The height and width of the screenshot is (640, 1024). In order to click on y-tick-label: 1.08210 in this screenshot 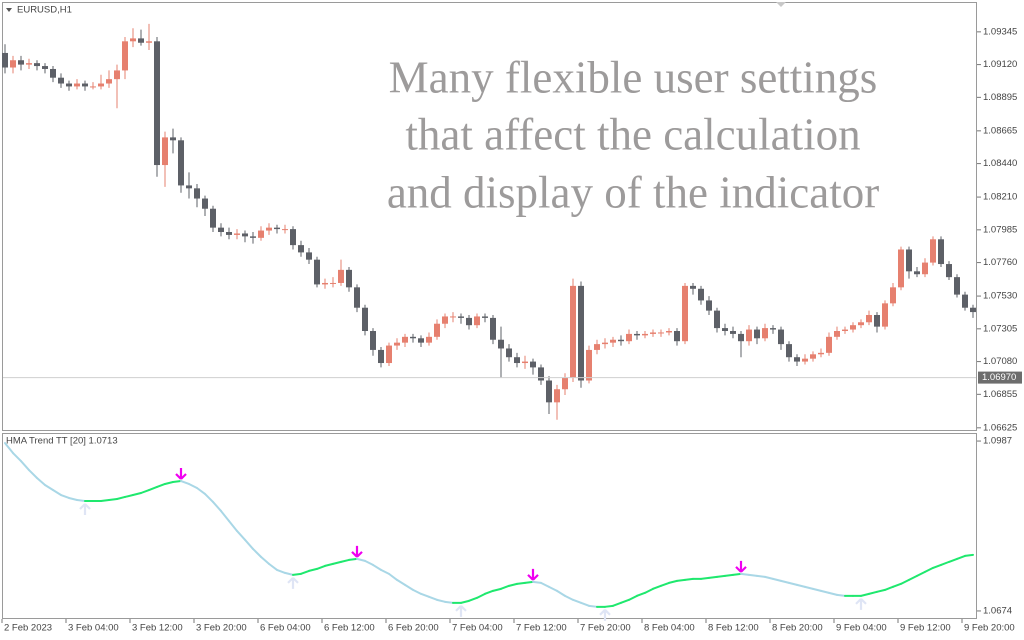, I will do `click(1000, 197)`.